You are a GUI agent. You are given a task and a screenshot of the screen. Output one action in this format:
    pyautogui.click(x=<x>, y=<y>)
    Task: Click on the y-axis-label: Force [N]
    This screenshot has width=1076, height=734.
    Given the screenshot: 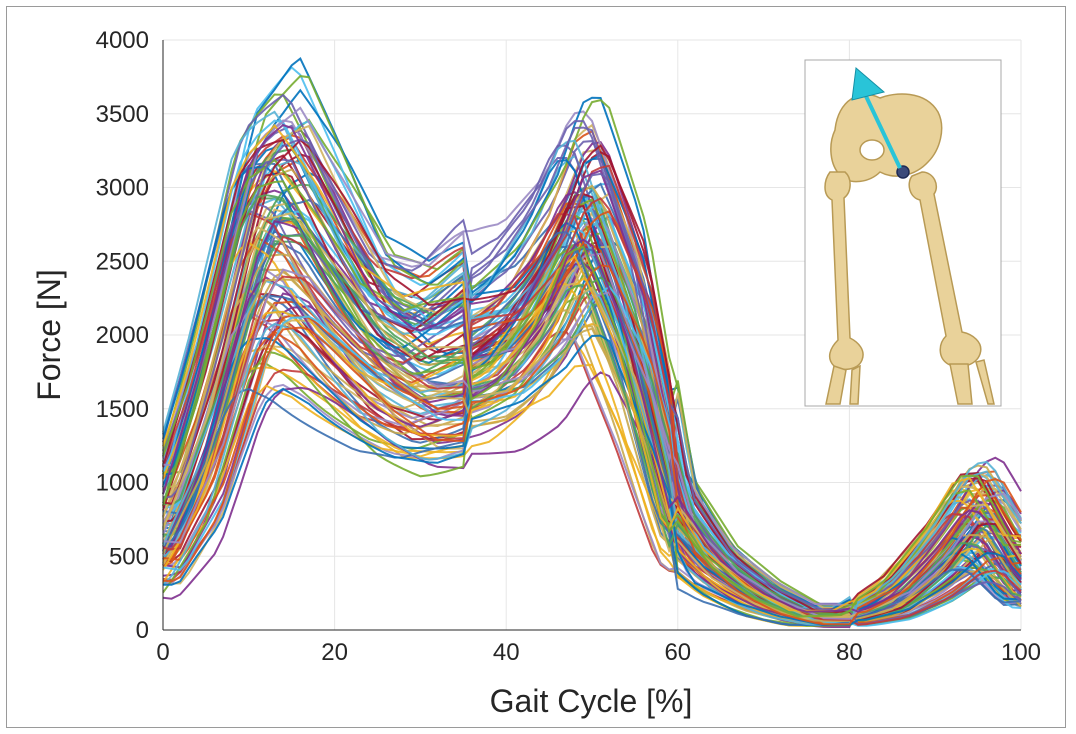 What is the action you would take?
    pyautogui.click(x=49, y=335)
    